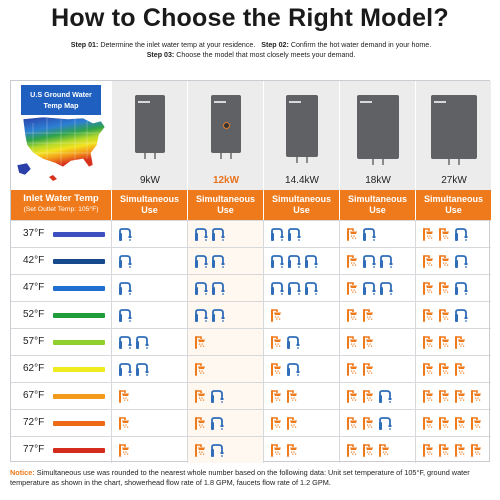  Describe the element at coordinates (61, 198) in the screenshot. I see `inlet-temp-title: Inlet Water Temp` at that location.